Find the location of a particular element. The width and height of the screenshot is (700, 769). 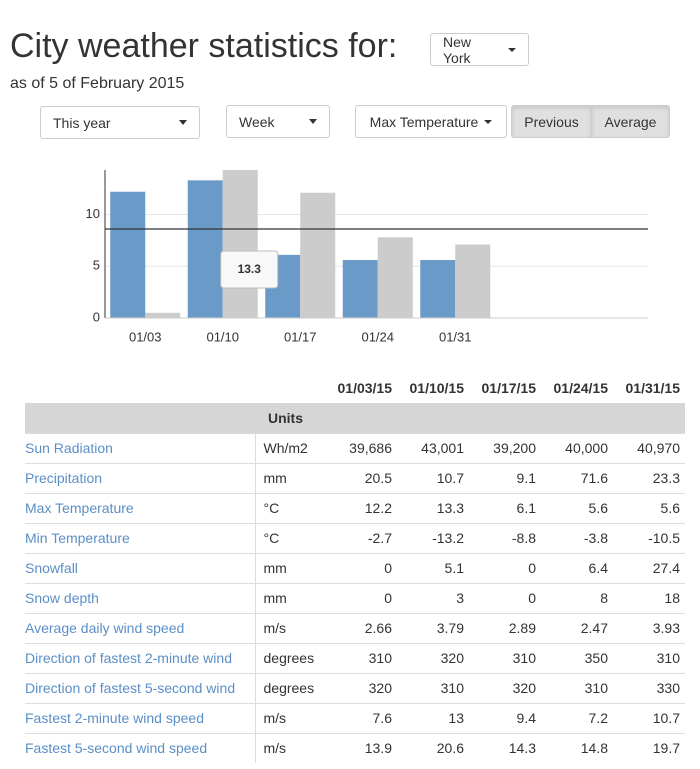

x-tick-label: 01/24 is located at coordinates (377, 336).